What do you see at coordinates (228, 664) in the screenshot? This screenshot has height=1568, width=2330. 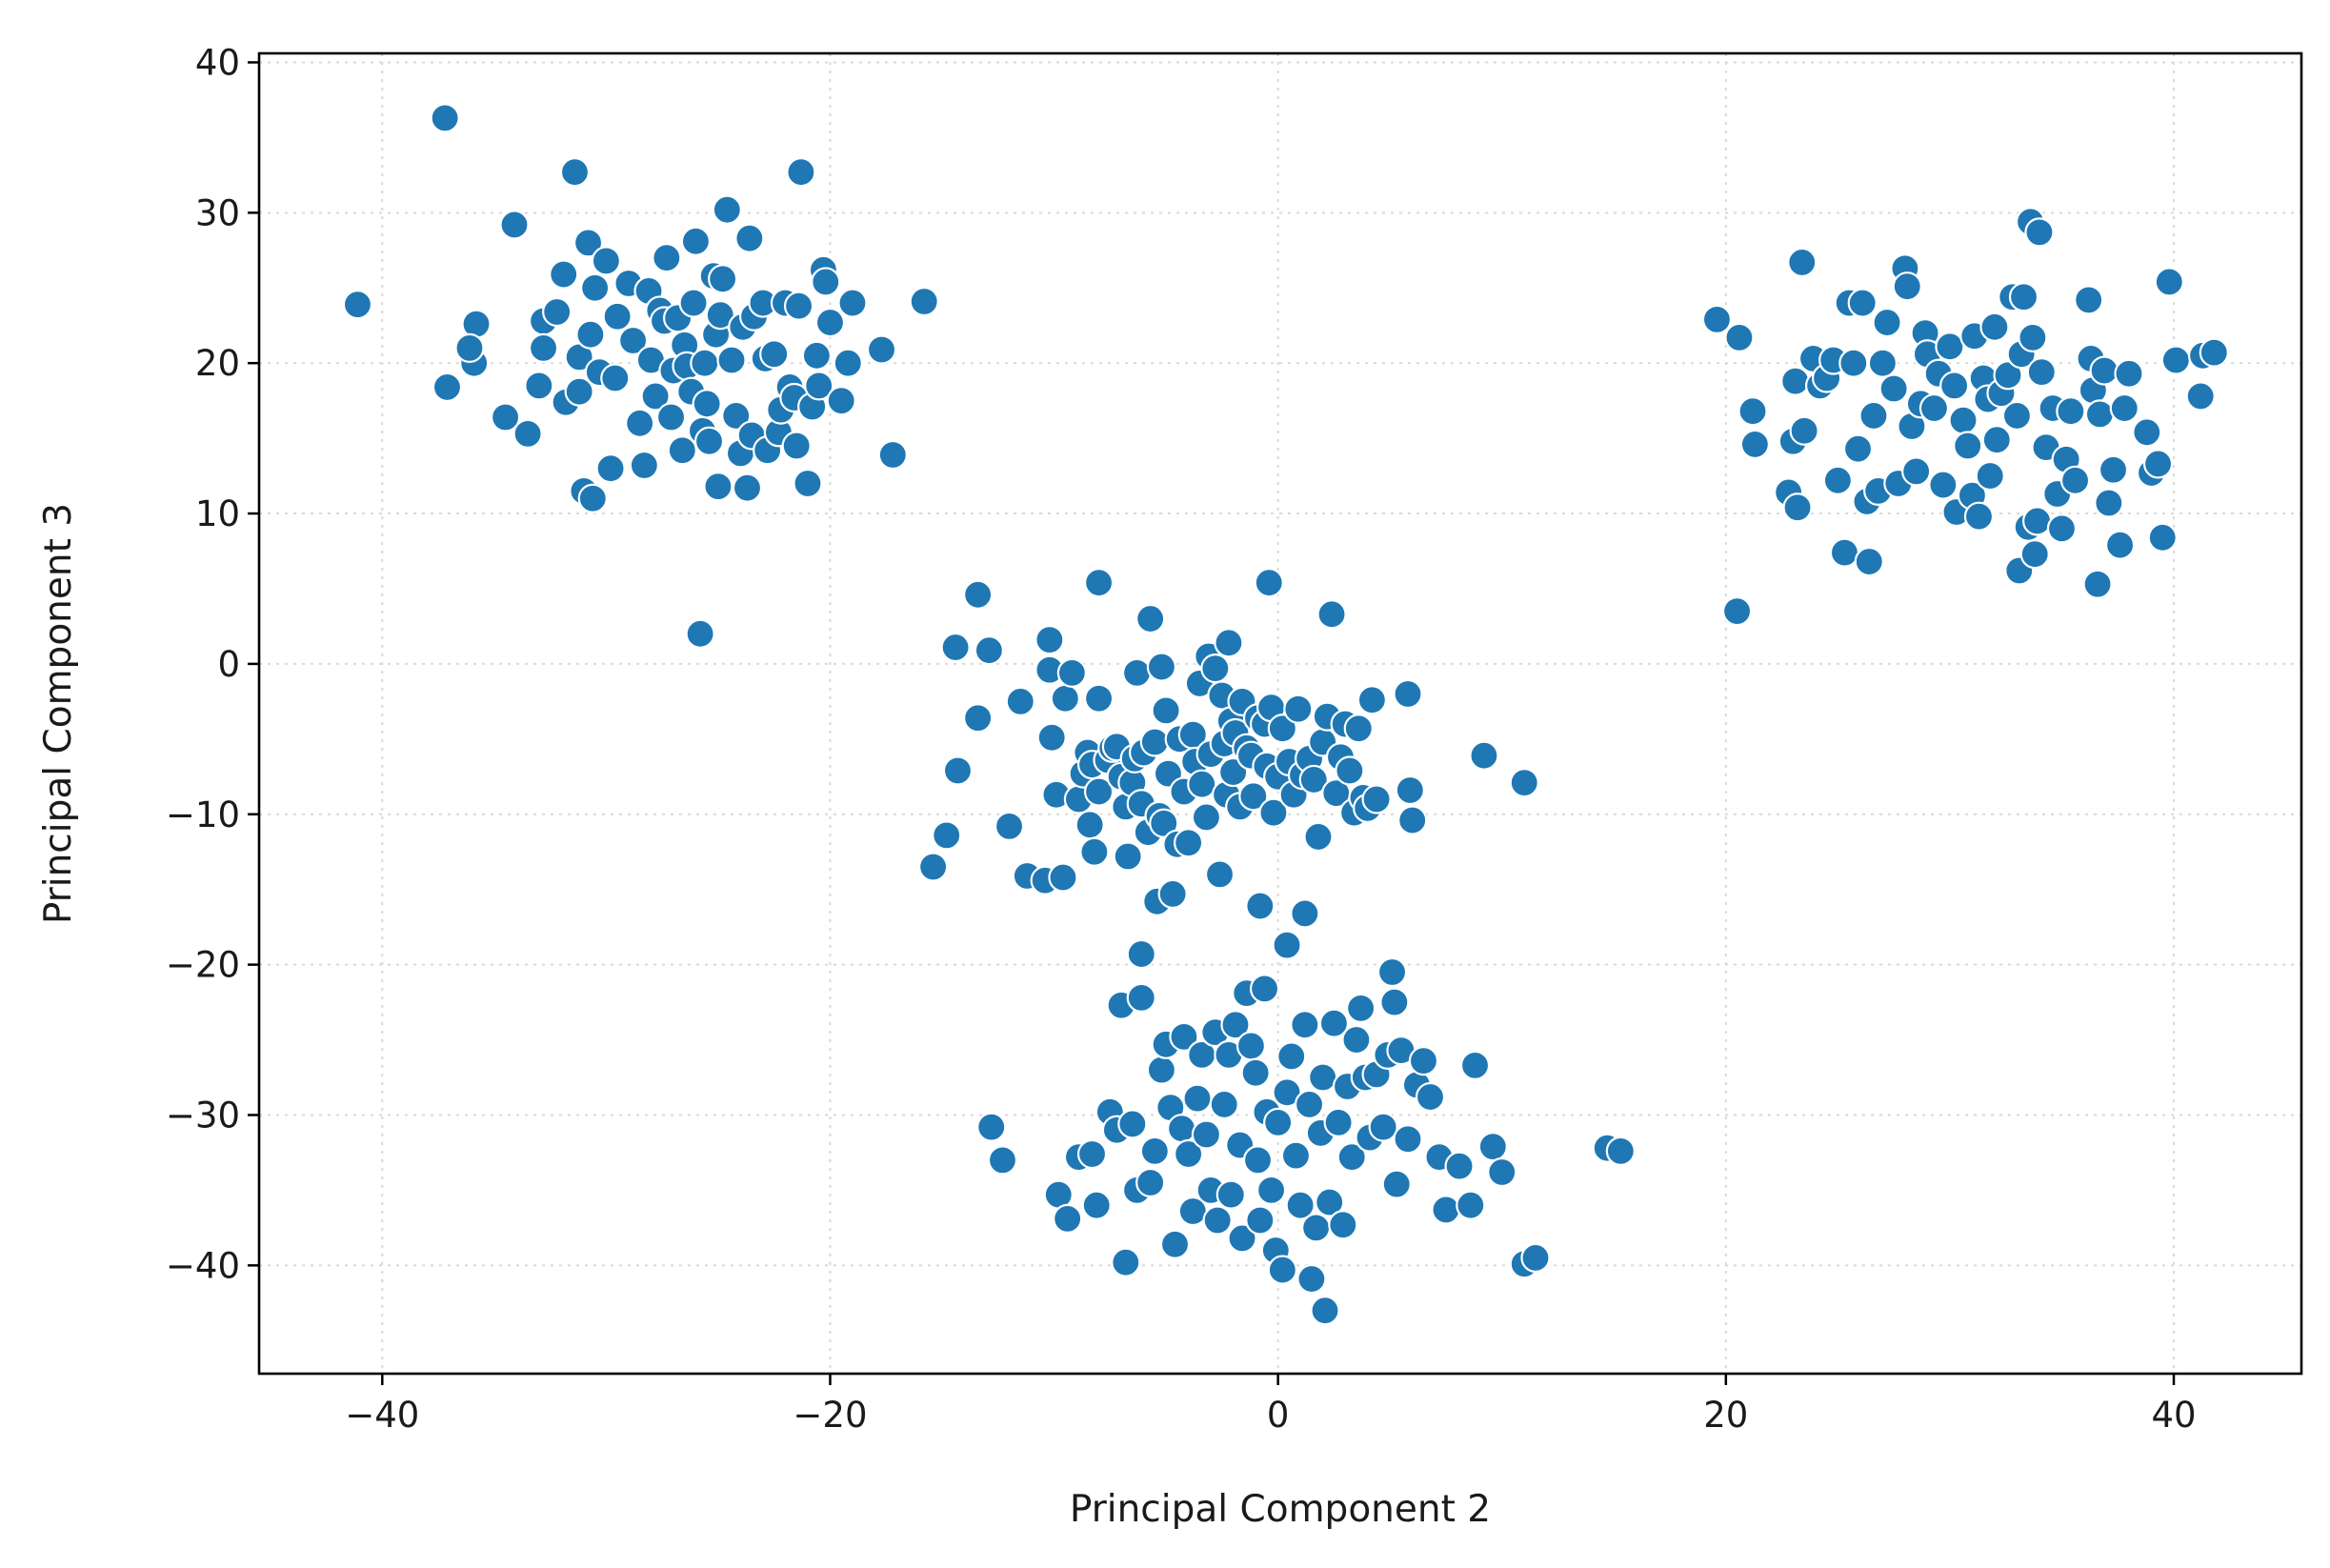 I see `y-tick-label: 0` at bounding box center [228, 664].